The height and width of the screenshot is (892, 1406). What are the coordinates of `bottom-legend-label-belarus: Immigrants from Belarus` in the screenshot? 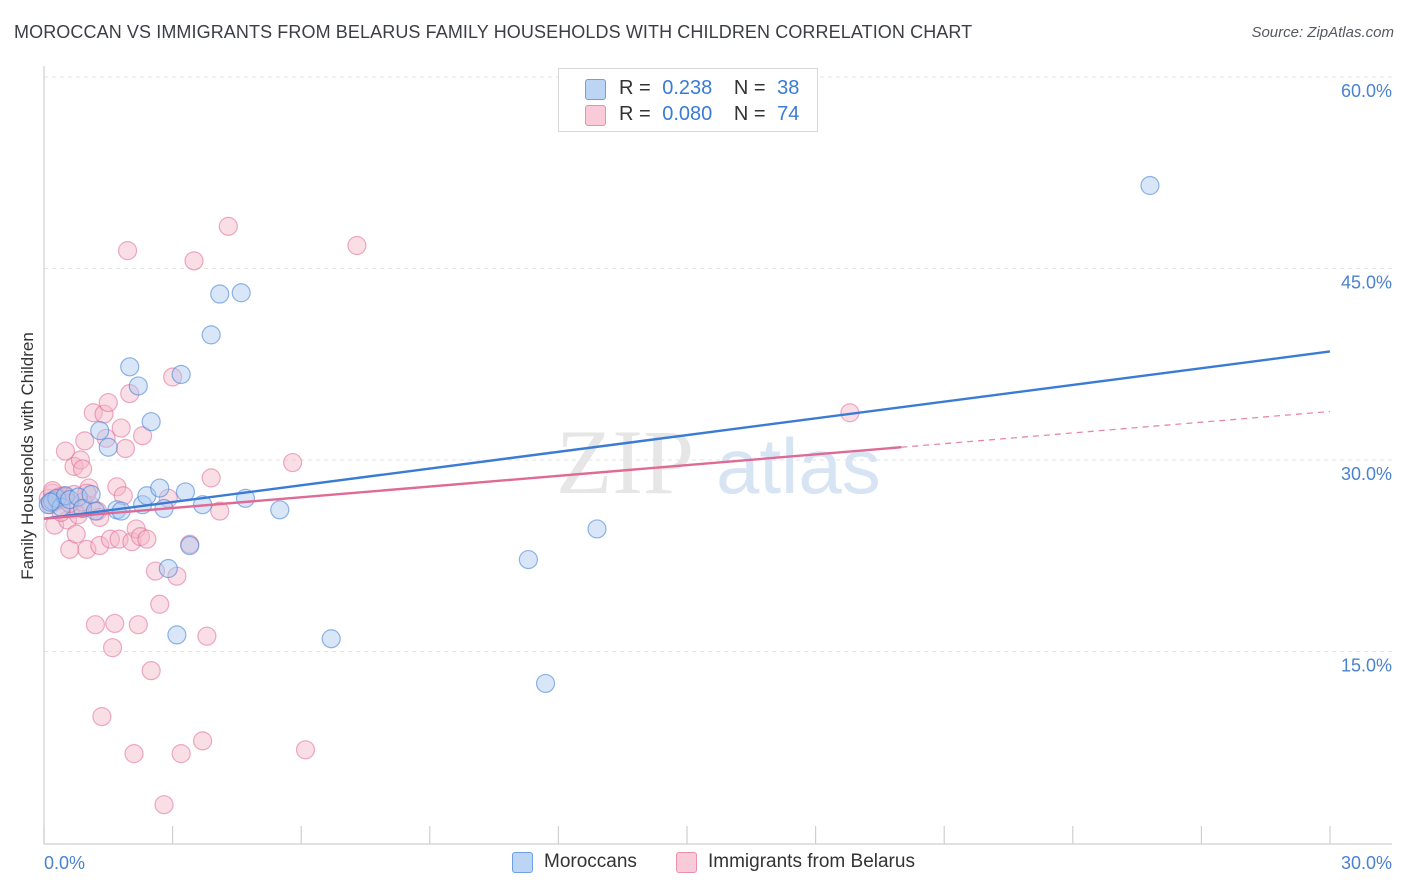 It's located at (811, 861).